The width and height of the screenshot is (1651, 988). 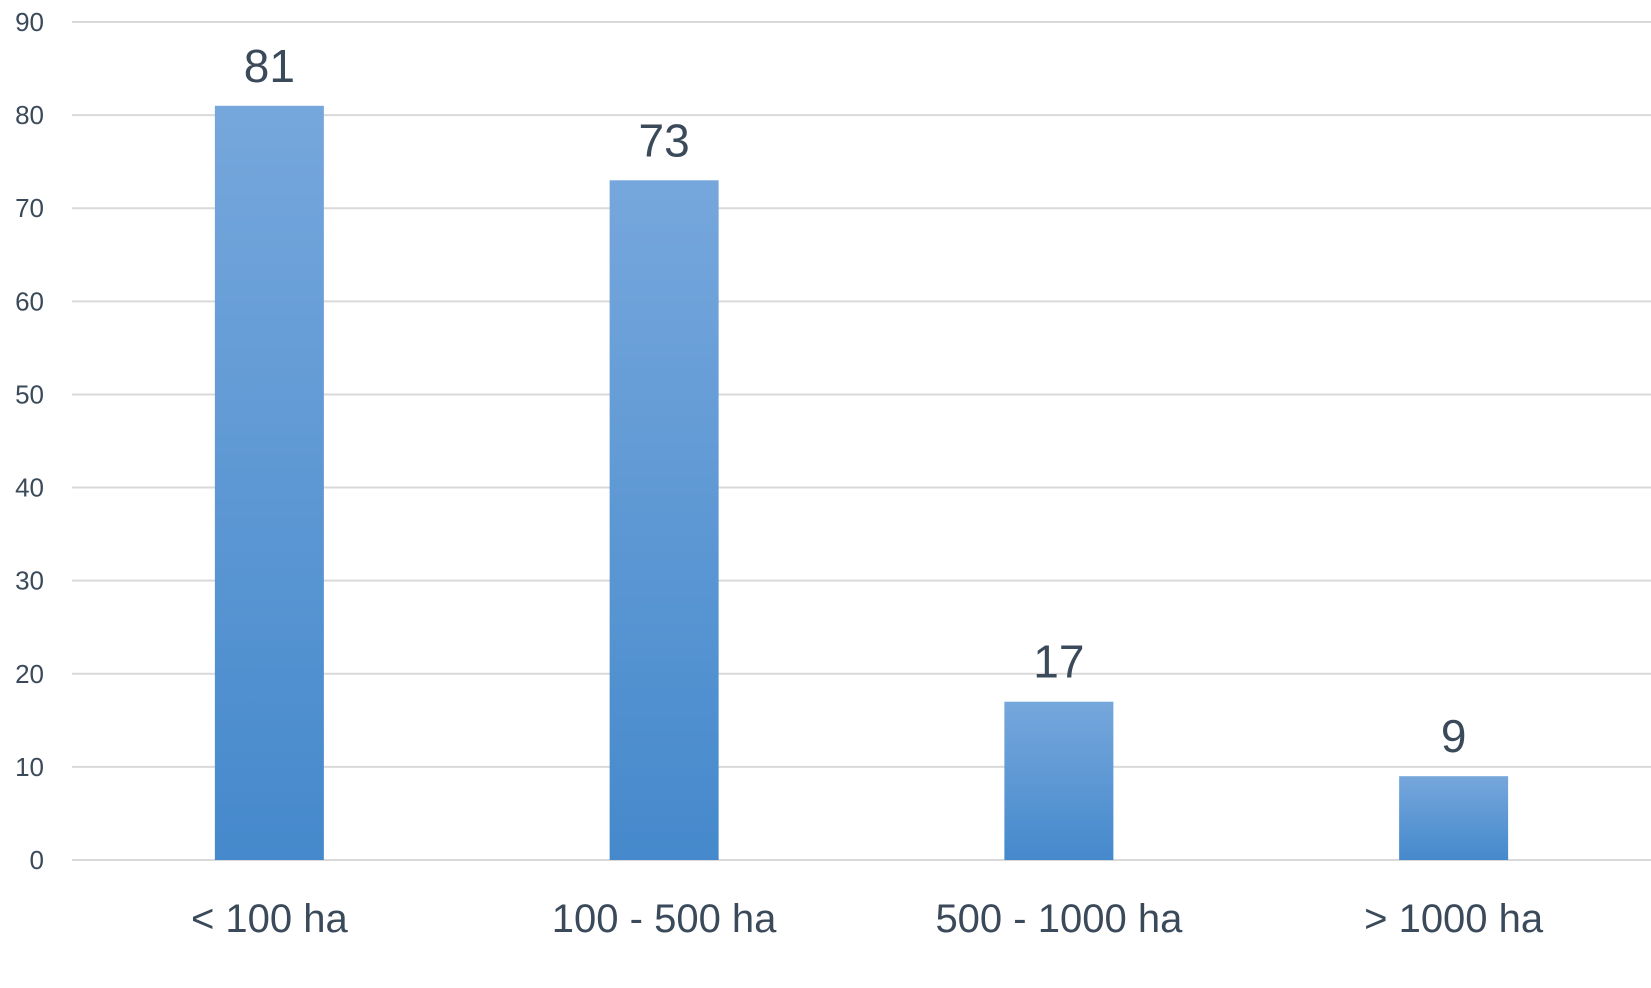 I want to click on x-tick-label: > 1000 ha, so click(x=1454, y=919).